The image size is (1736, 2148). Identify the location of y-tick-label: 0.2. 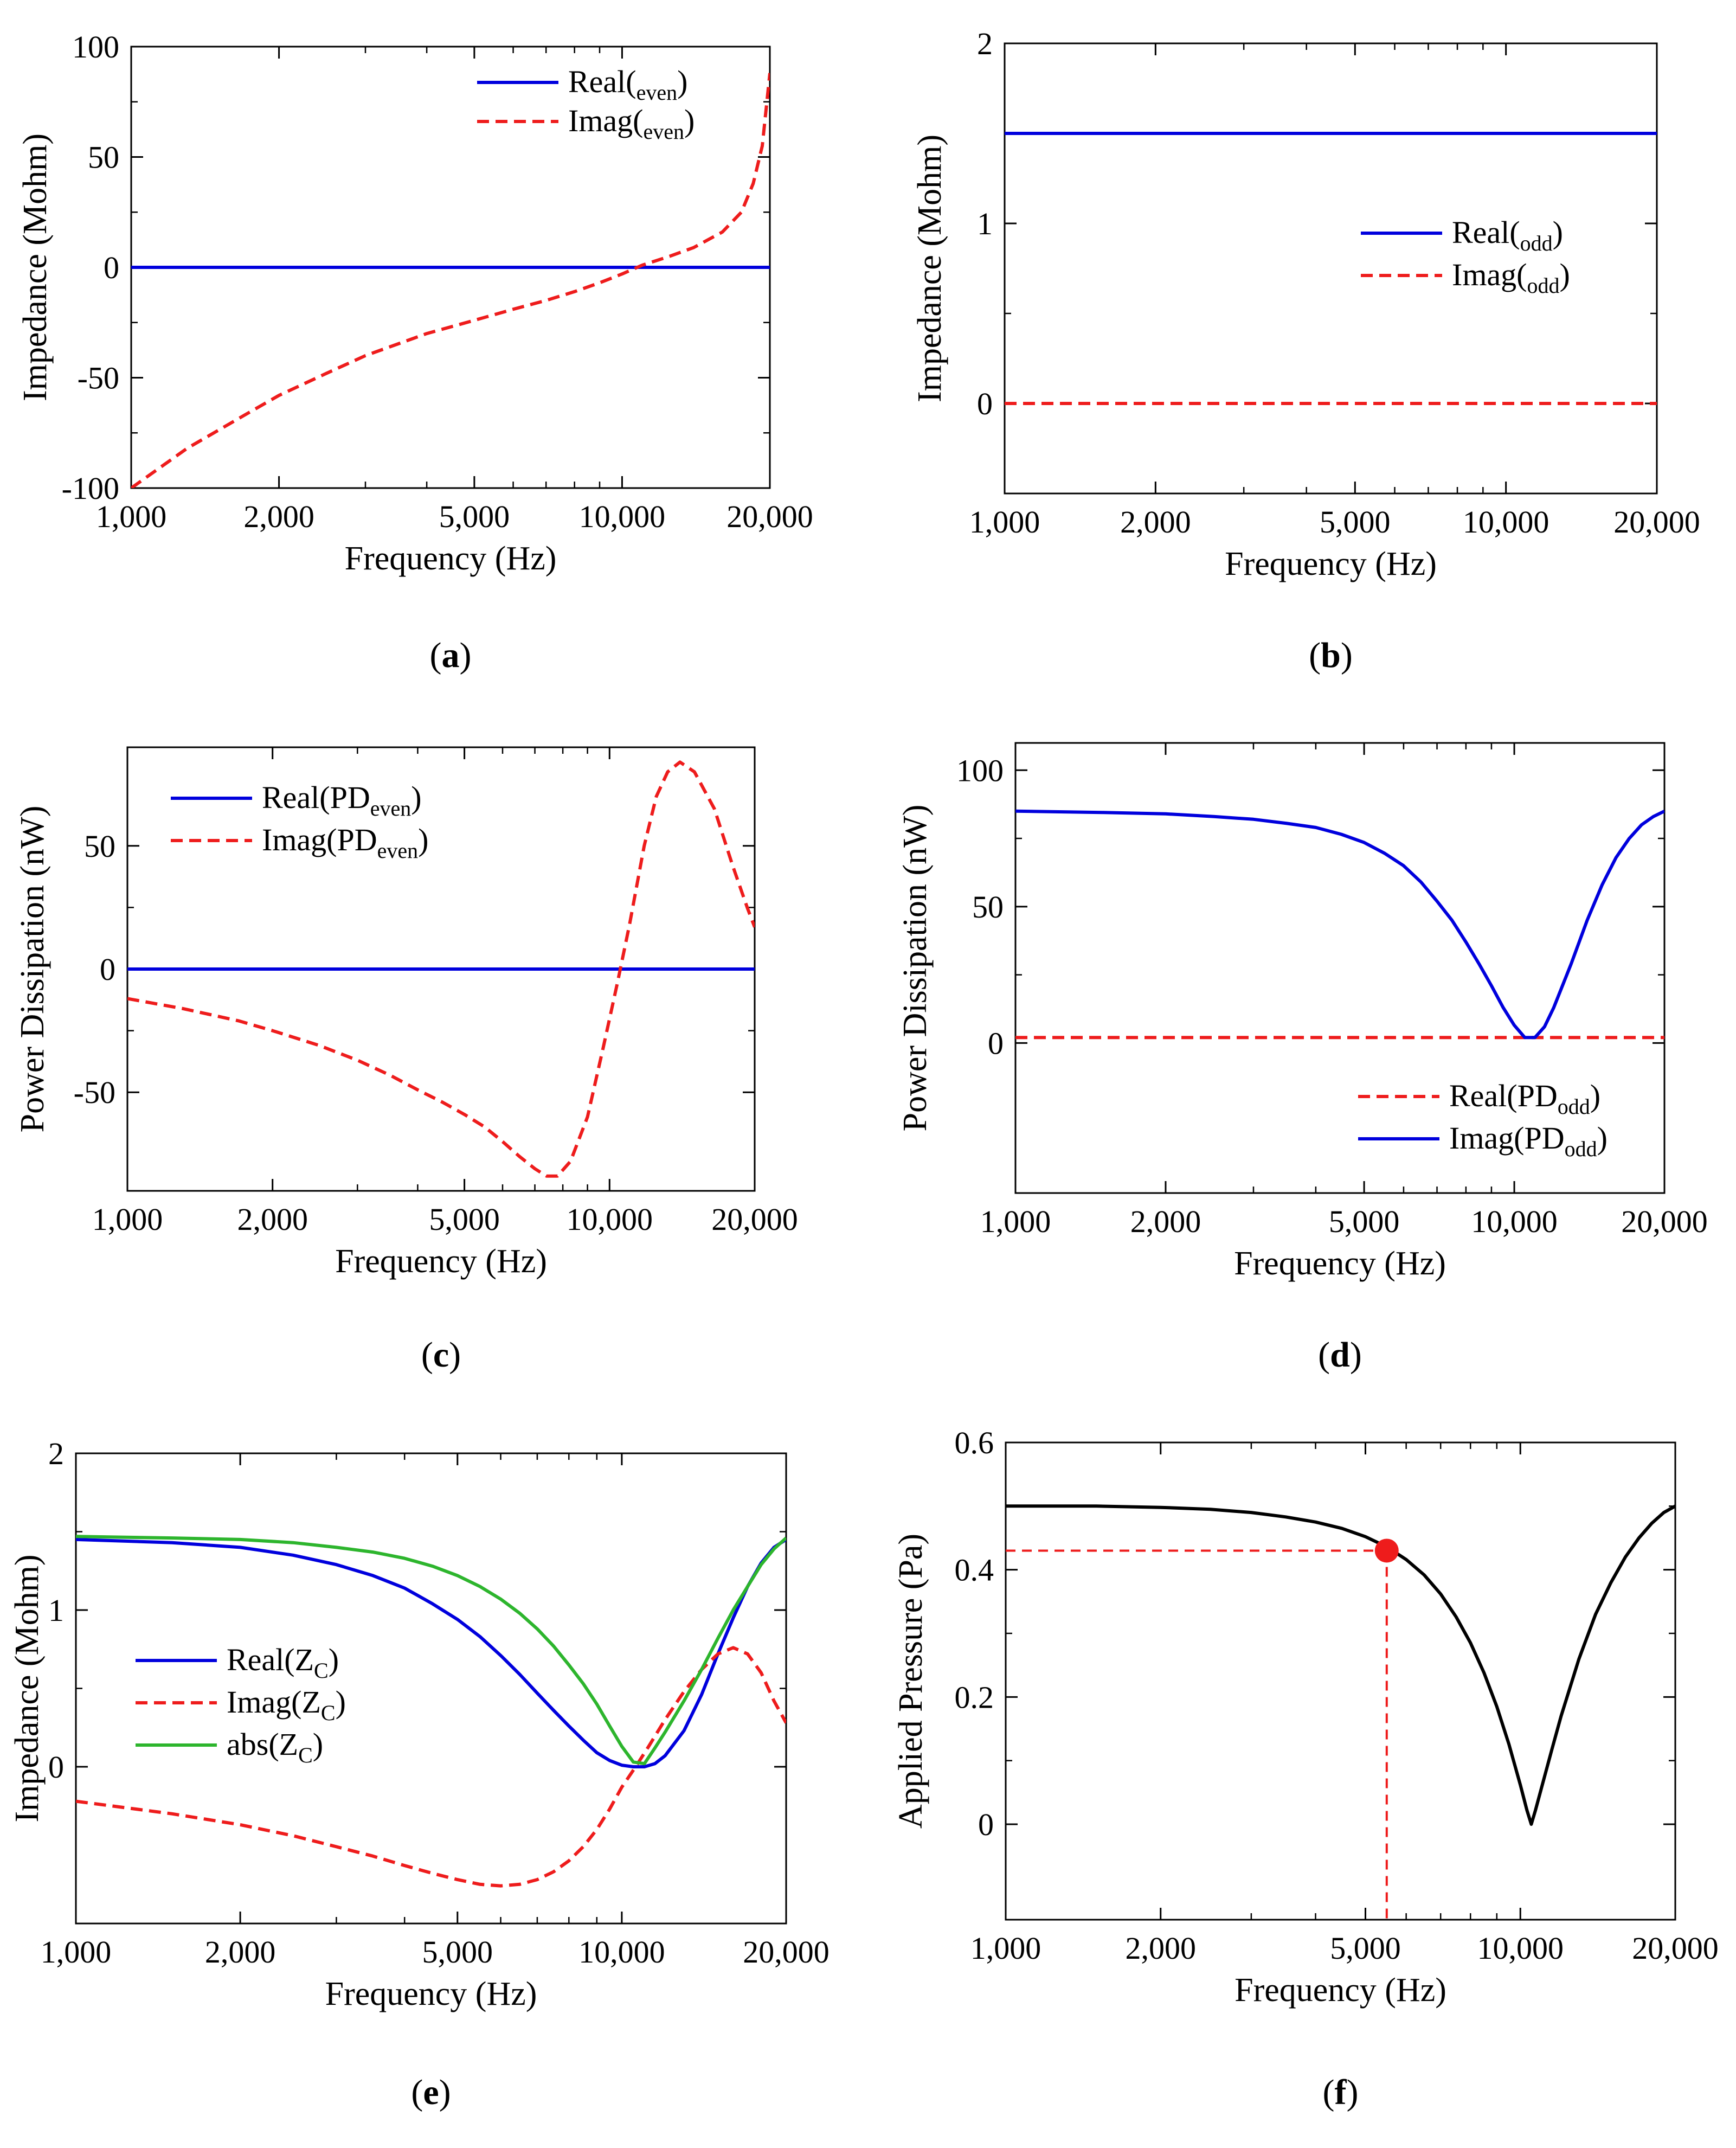
(974, 1697).